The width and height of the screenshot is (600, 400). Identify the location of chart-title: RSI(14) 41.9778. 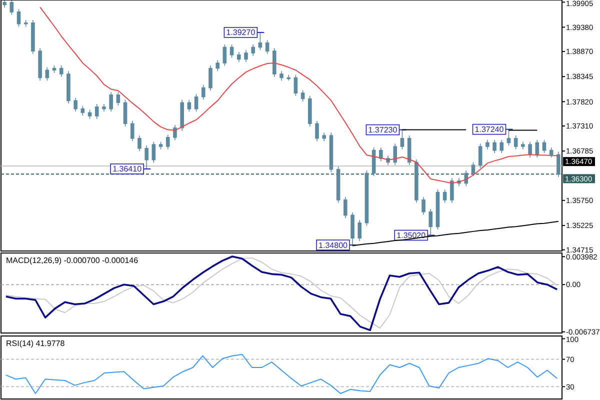
(36, 343).